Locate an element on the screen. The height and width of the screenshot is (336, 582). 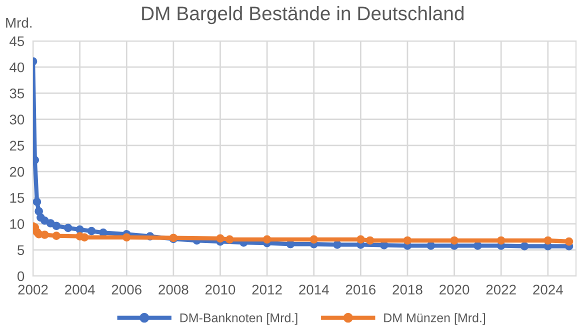
y-tick-label: 45 is located at coordinates (17, 41).